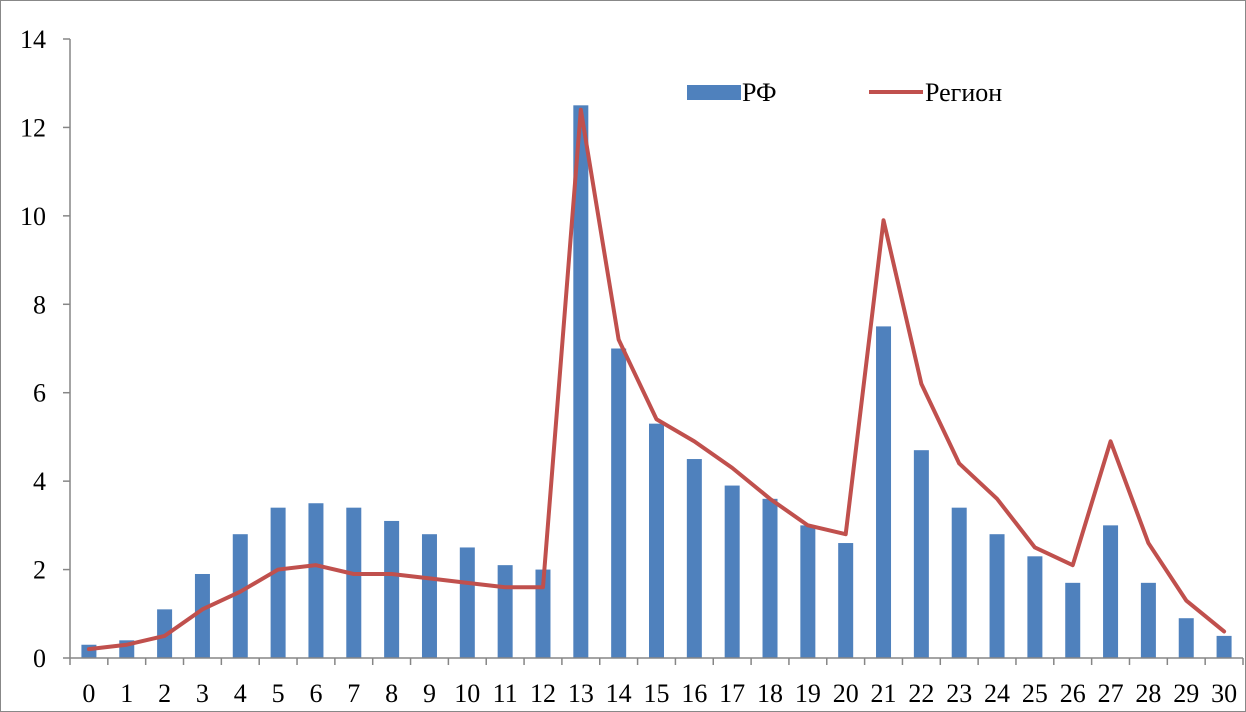 The width and height of the screenshot is (1246, 712). I want to click on x-tick-label: 5, so click(278, 693).